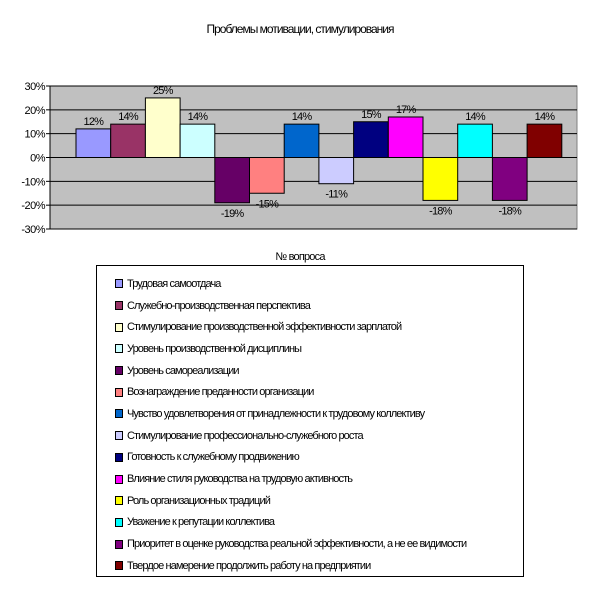 Image resolution: width=600 pixels, height=589 pixels. What do you see at coordinates (319, 284) in the screenshot?
I see `legend-item: Трудовая самоотдача` at bounding box center [319, 284].